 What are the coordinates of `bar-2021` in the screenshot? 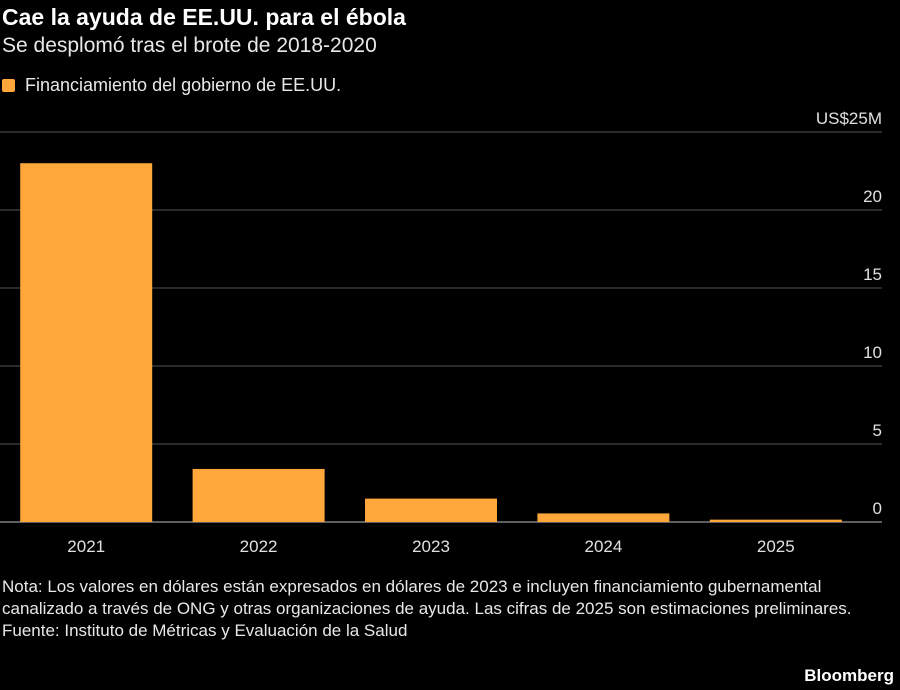 It's located at (86, 342).